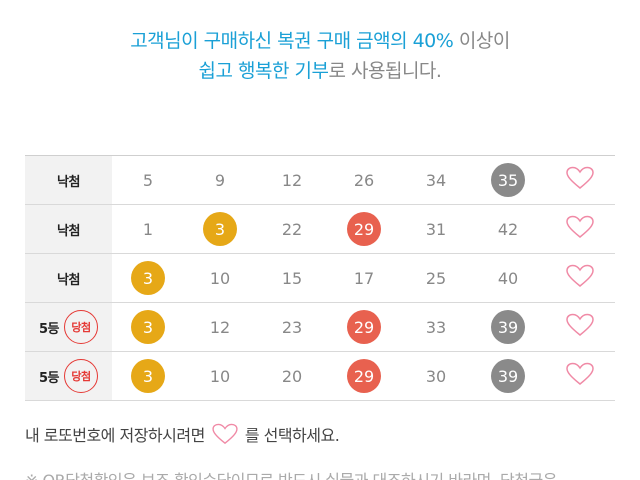 Image resolution: width=640 pixels, height=480 pixels. I want to click on lotto-number: 22, so click(292, 229).